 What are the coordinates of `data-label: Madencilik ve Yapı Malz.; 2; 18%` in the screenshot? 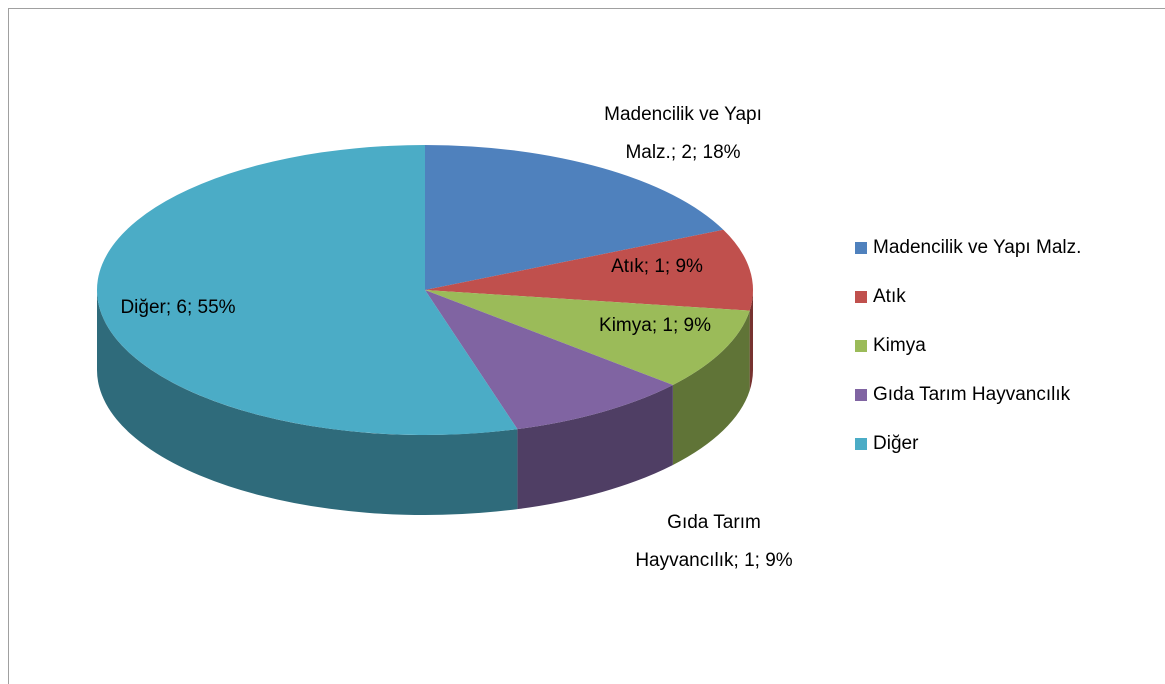 It's located at (683, 133).